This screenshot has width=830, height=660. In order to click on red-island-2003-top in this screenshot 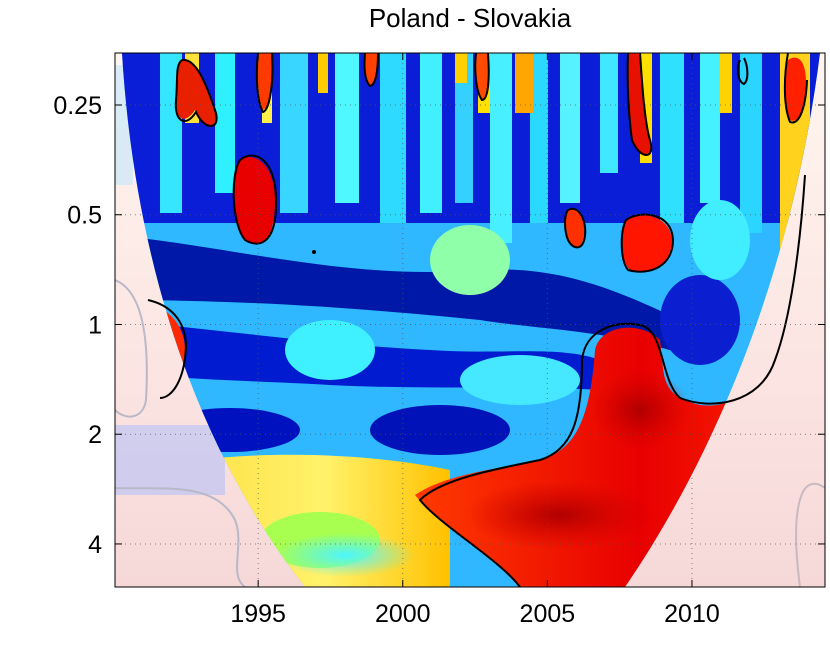, I will do `click(482, 76)`.